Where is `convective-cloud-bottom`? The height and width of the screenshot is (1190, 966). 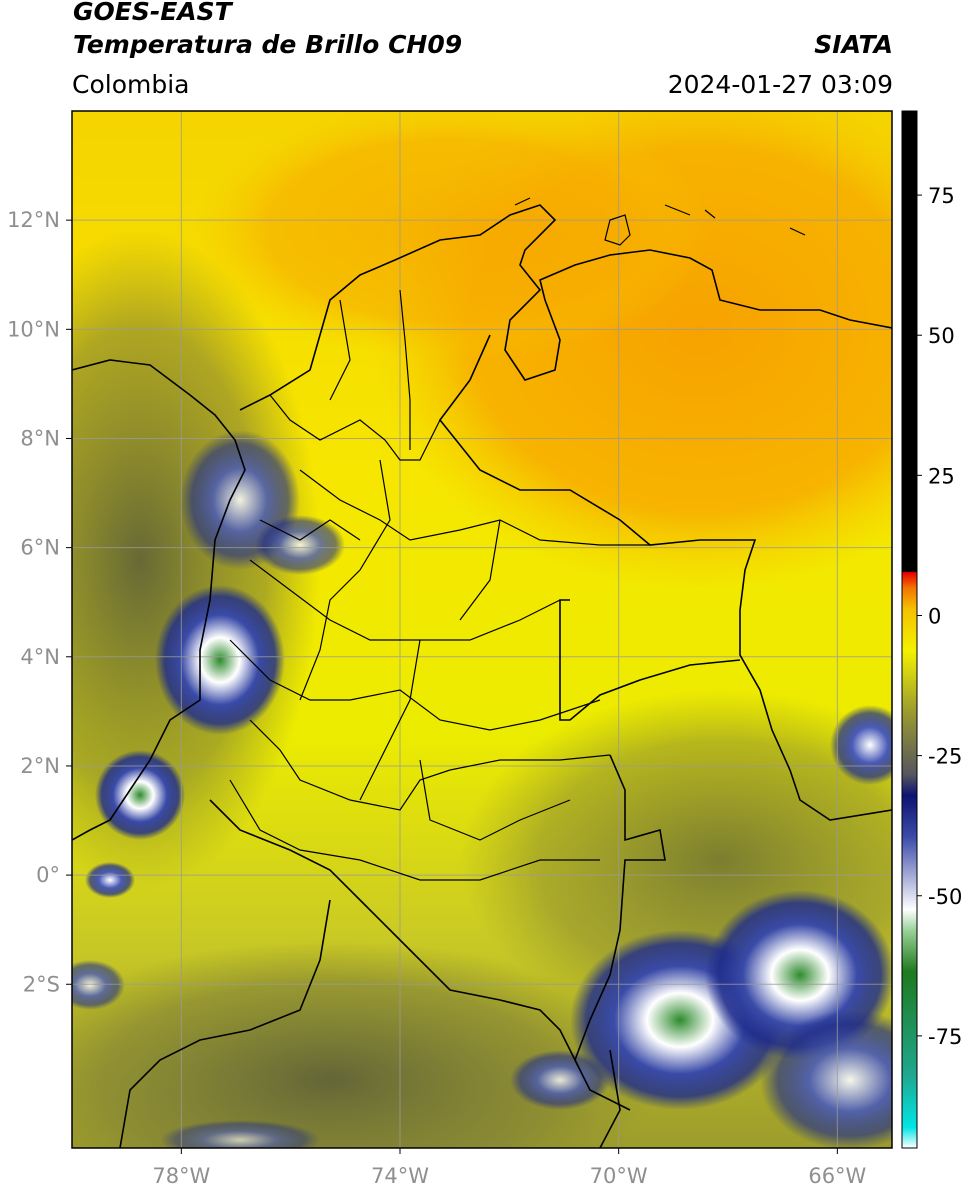
convective-cloud-bottom is located at coordinates (240, 1134).